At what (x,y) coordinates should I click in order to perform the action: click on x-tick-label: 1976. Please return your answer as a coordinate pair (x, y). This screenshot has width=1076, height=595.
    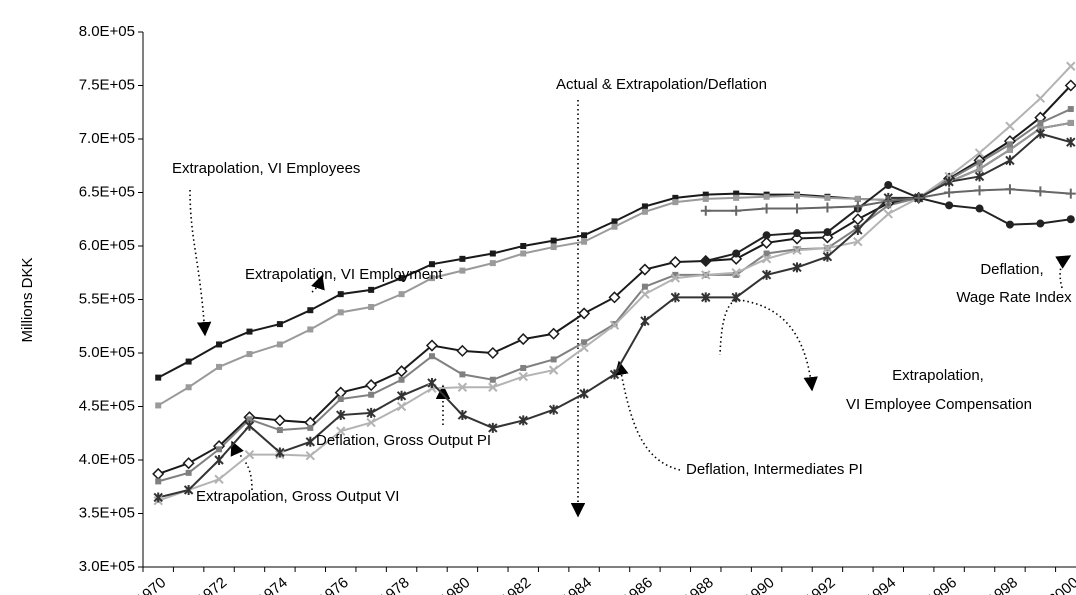
    Looking at the image, I should click on (333, 584).